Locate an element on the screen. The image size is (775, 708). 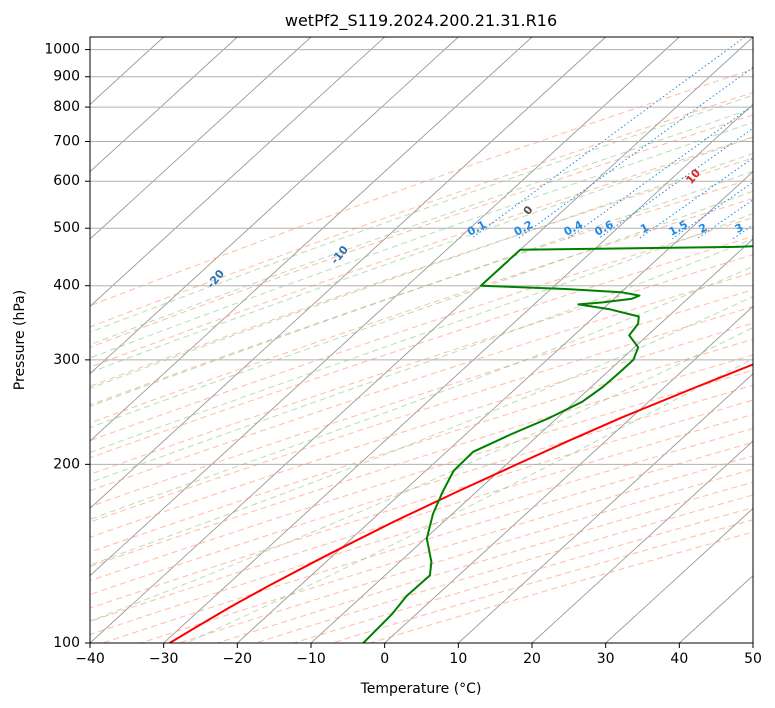
y-tick-label: 800 is located at coordinates (66, 107).